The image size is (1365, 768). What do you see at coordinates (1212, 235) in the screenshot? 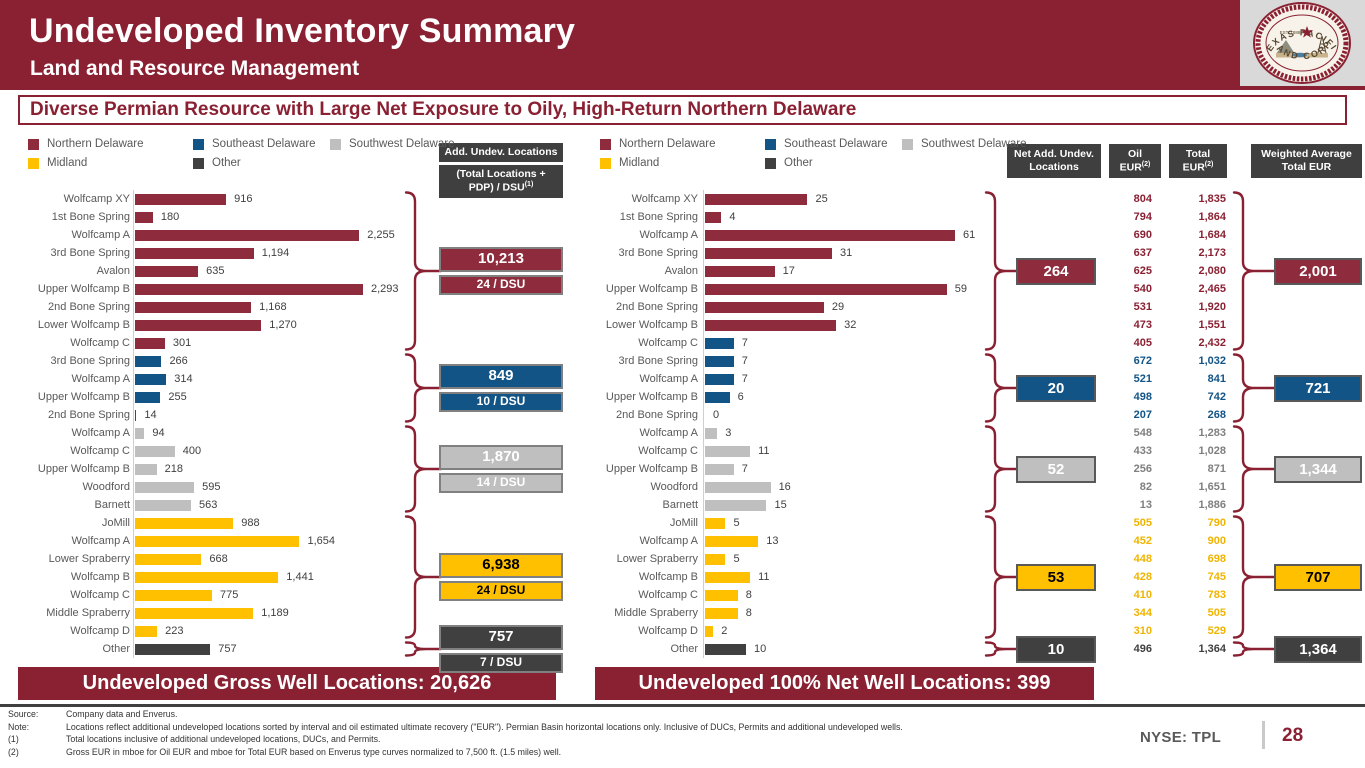
I see `eur-total-value: 1,684` at bounding box center [1212, 235].